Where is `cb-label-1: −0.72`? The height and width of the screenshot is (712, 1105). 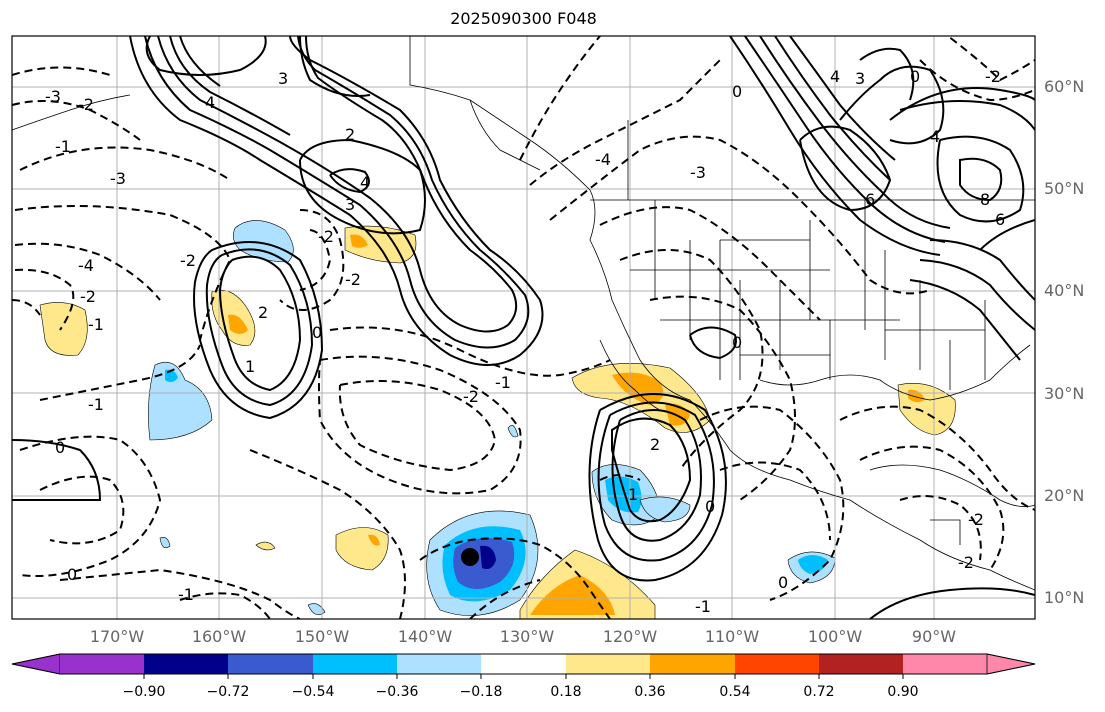 cb-label-1: −0.72 is located at coordinates (228, 692).